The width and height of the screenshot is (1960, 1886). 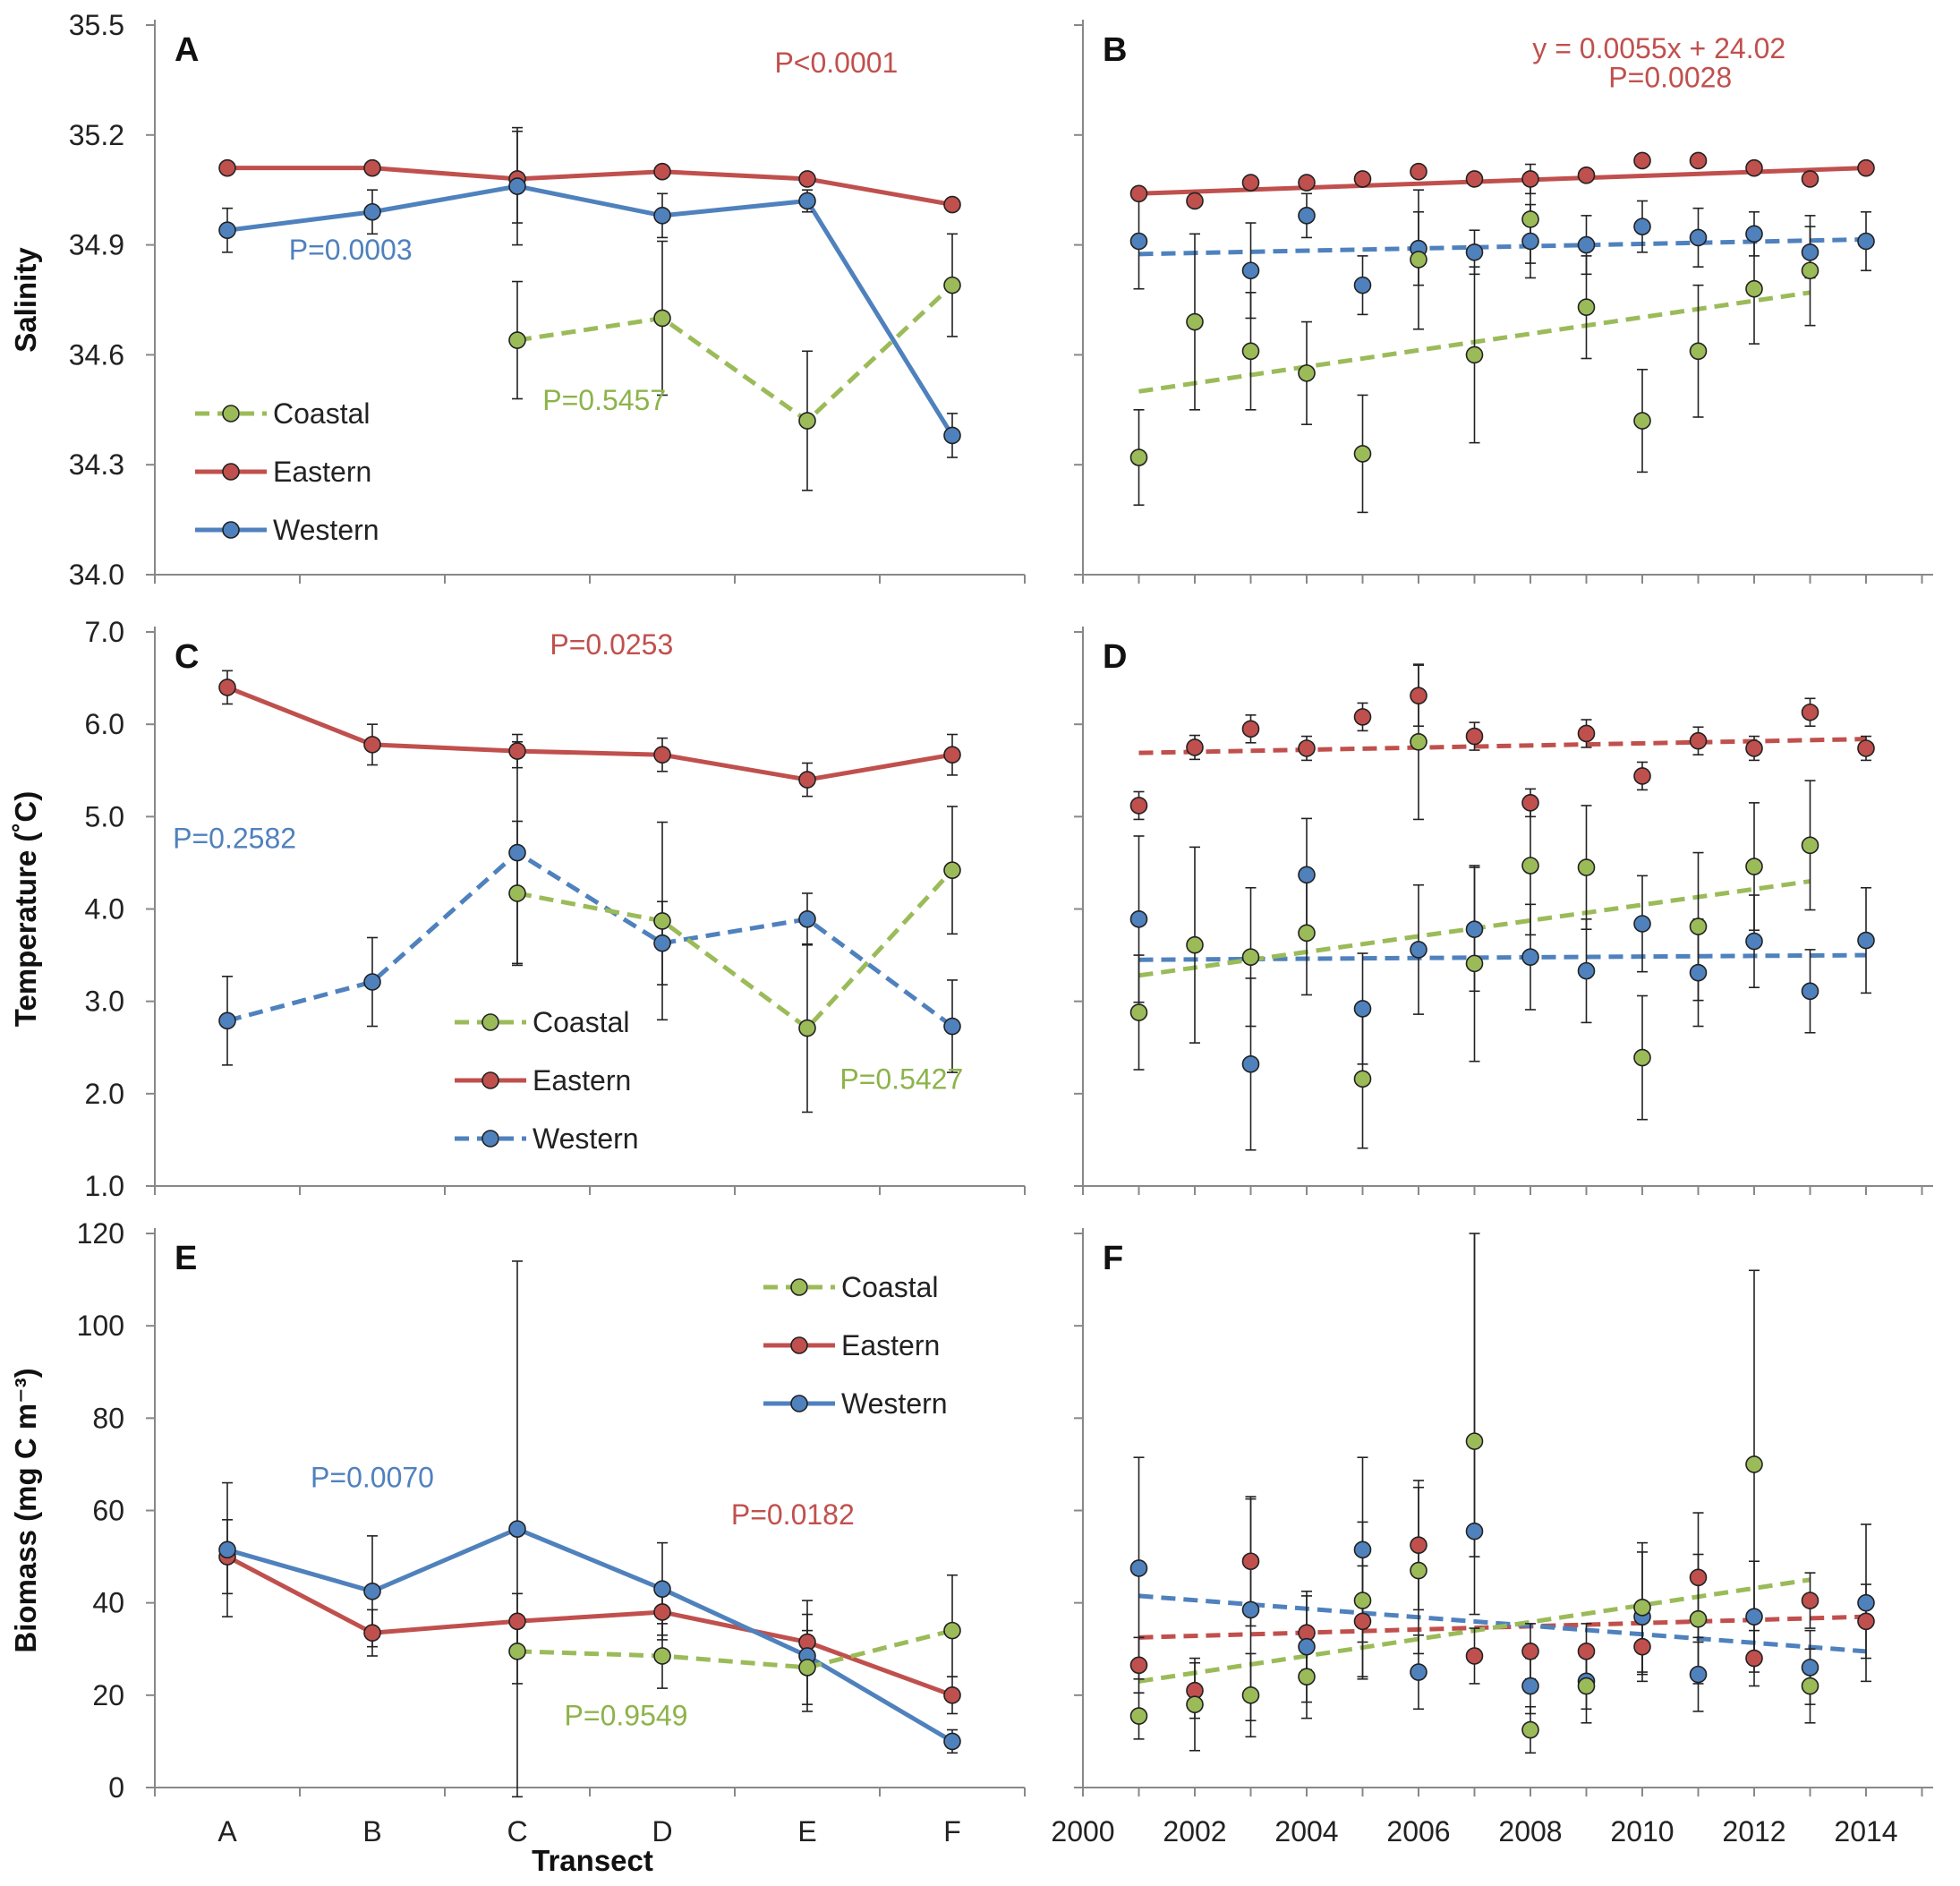 What do you see at coordinates (1115, 50) in the screenshot?
I see `panel-label-b: B` at bounding box center [1115, 50].